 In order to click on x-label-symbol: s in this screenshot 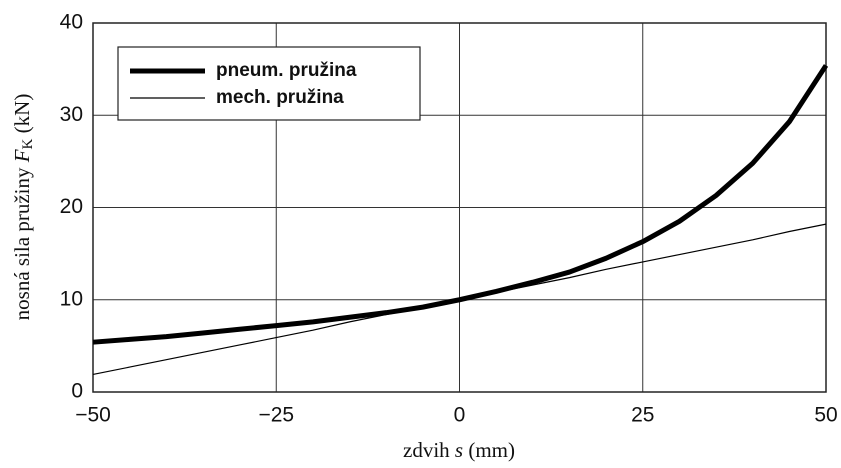, I will do `click(459, 450)`.